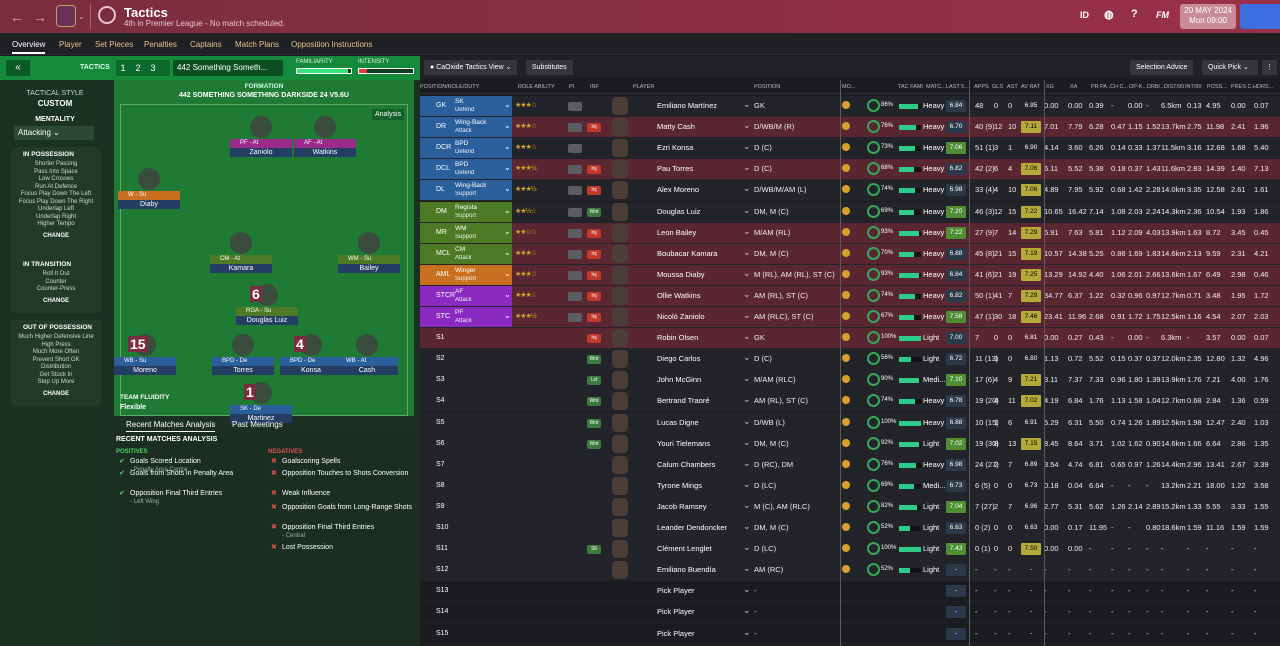 The height and width of the screenshot is (646, 1280). What do you see at coordinates (675, 148) in the screenshot?
I see `player-name: Ezri Konsa` at bounding box center [675, 148].